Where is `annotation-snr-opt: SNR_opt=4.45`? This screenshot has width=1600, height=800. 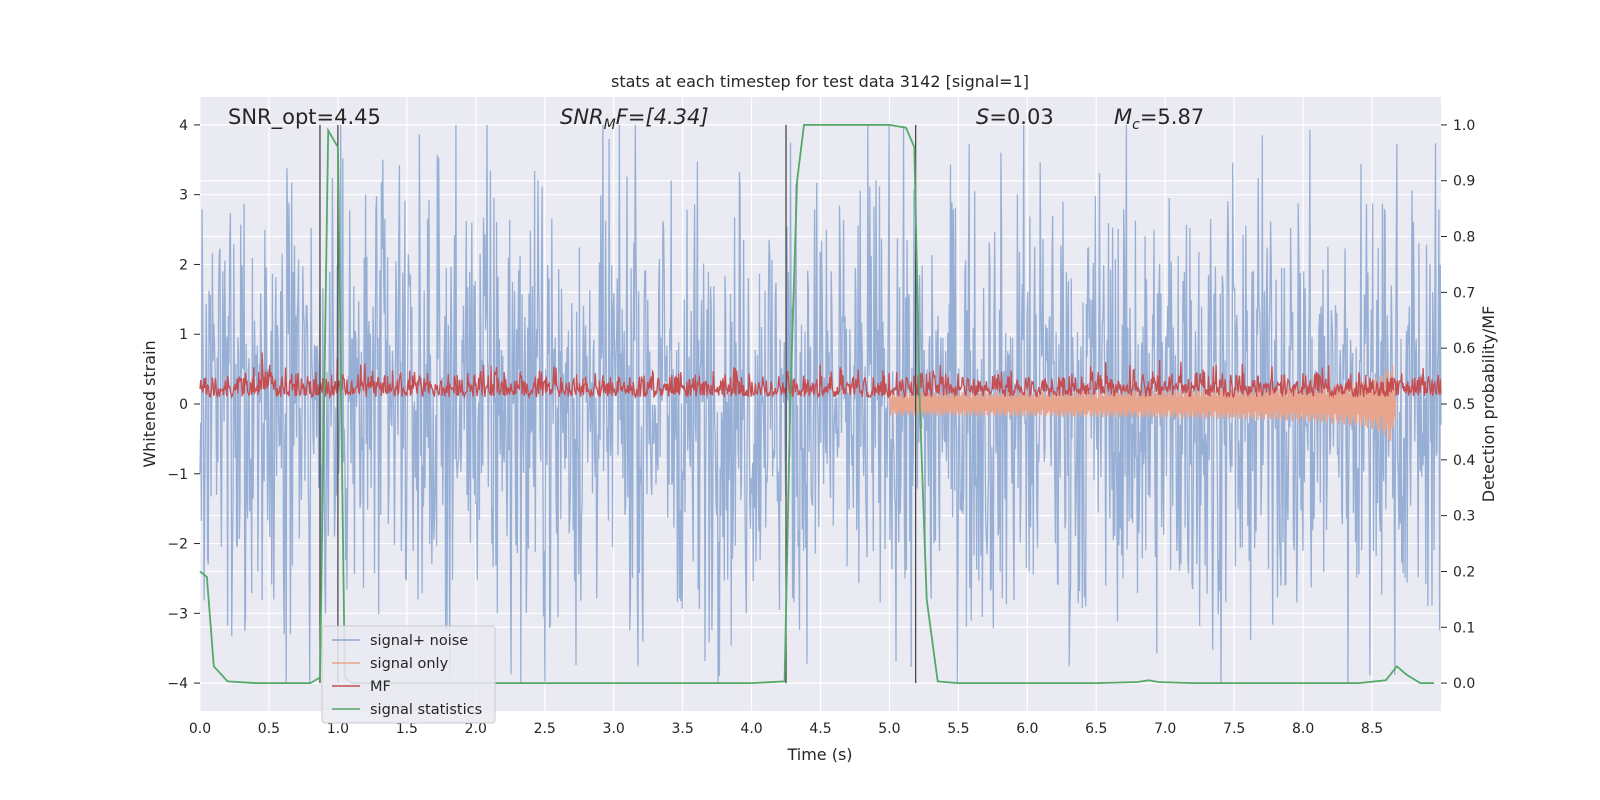 annotation-snr-opt: SNR_opt=4.45 is located at coordinates (304, 117).